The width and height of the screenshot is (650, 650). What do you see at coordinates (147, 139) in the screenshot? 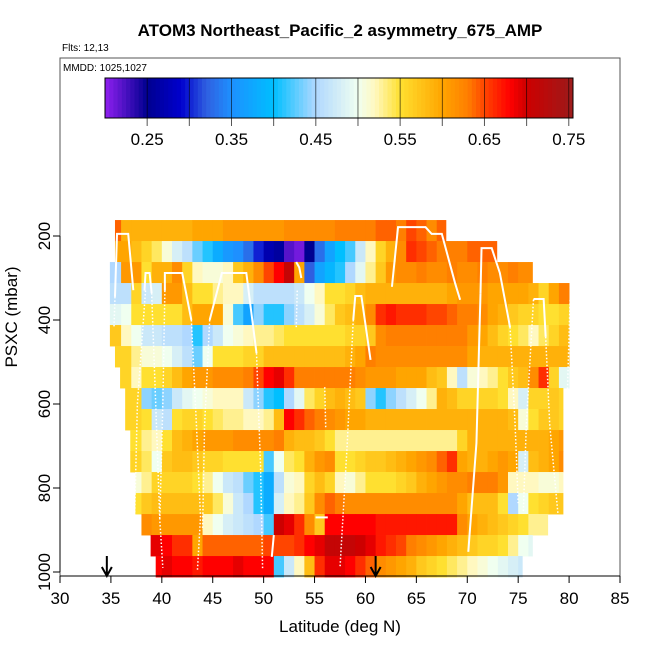
I see `colorbar-tick-label: 0.25` at bounding box center [147, 139].